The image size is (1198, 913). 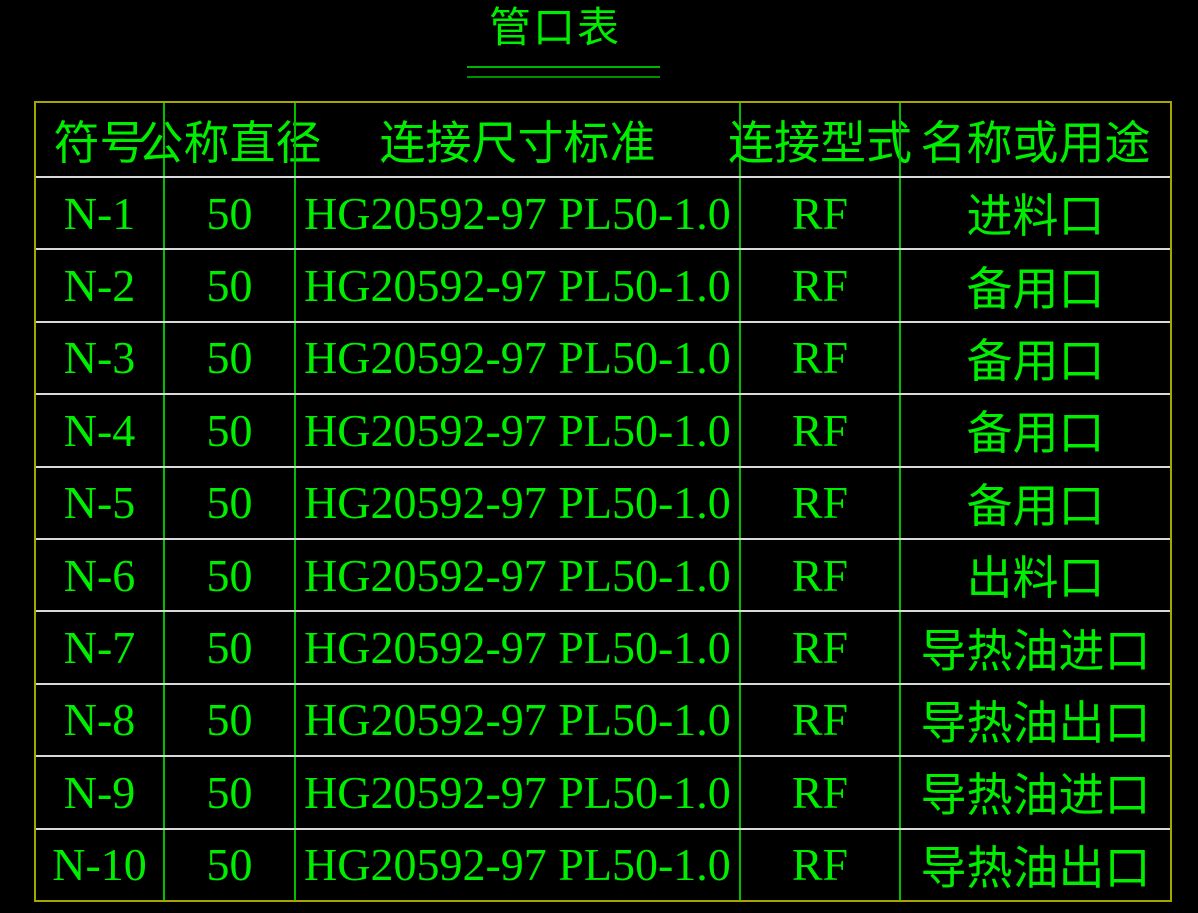 I want to click on table-row: N-8 50 HG20592-97 PL50-1.0 RF 导热油出口, so click(x=603, y=719).